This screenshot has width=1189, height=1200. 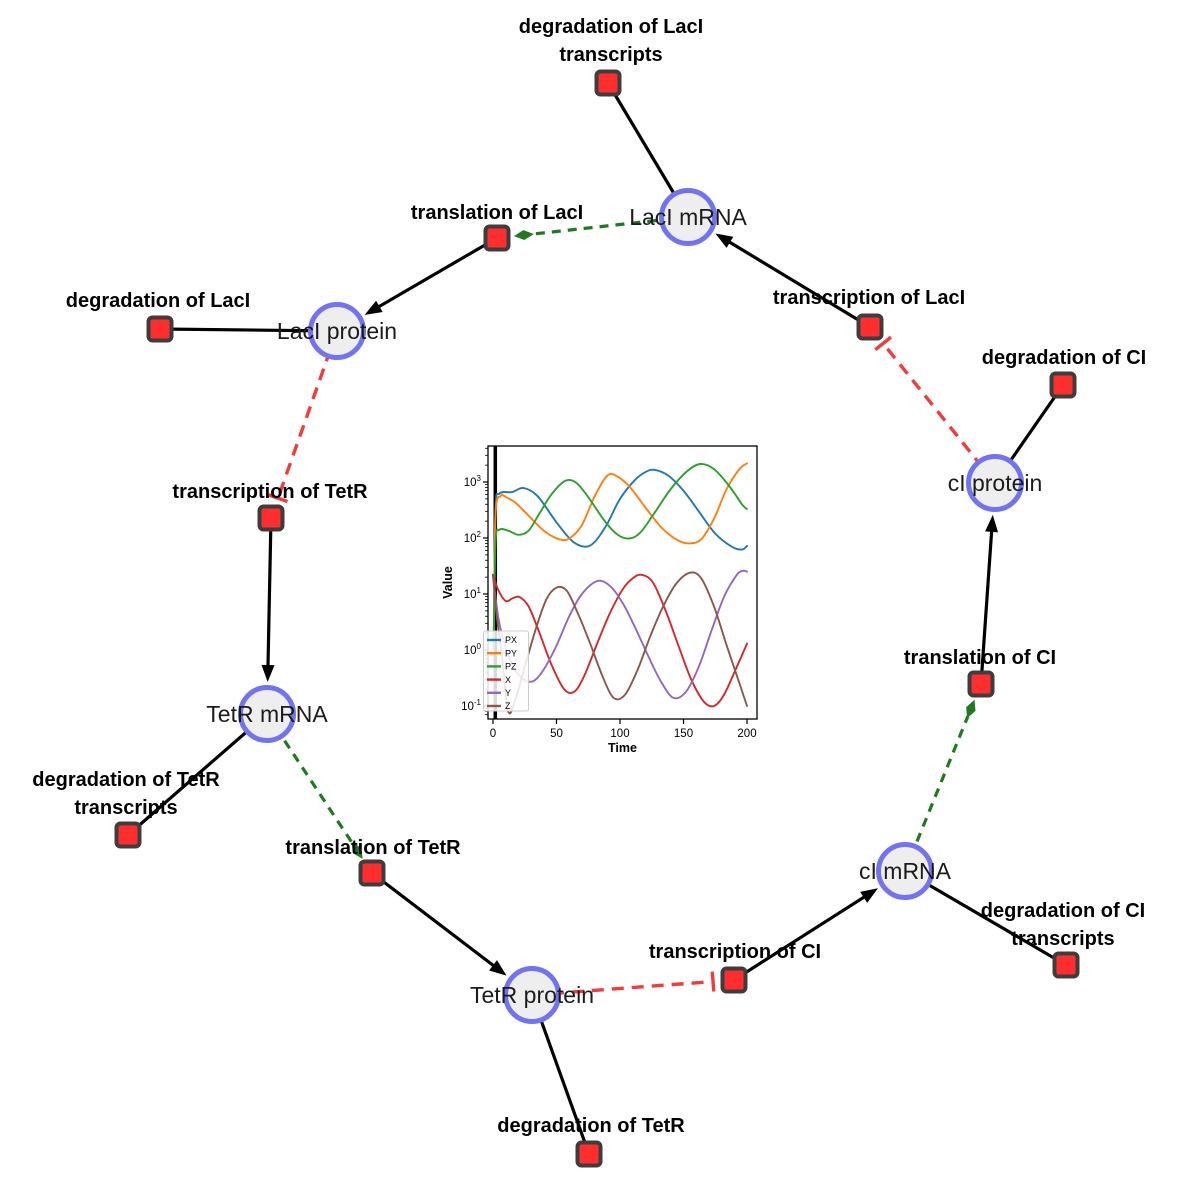 I want to click on y-tick-label: 10⁰, so click(x=473, y=649).